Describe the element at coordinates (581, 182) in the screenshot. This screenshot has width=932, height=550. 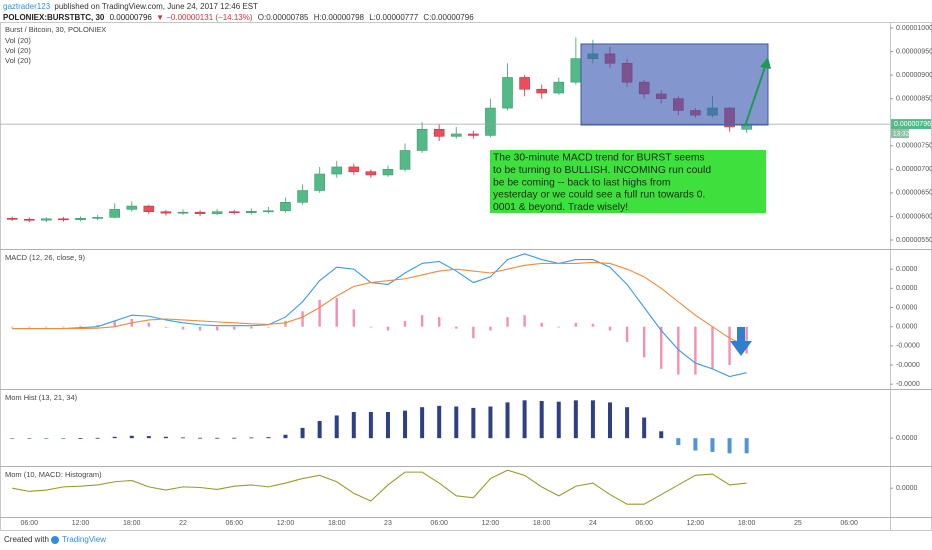
I see `note-text: be be coming -- back to last highs from` at that location.